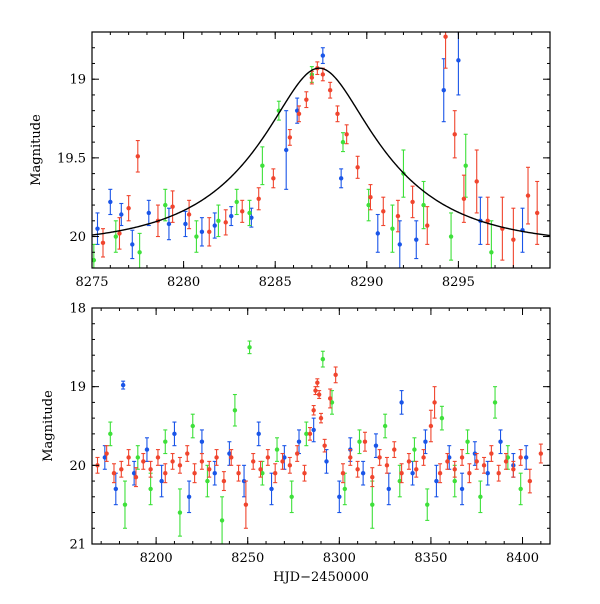 The height and width of the screenshot is (604, 600). Describe the element at coordinates (91, 282) in the screenshot. I see `x-tick-label: 8275` at that location.